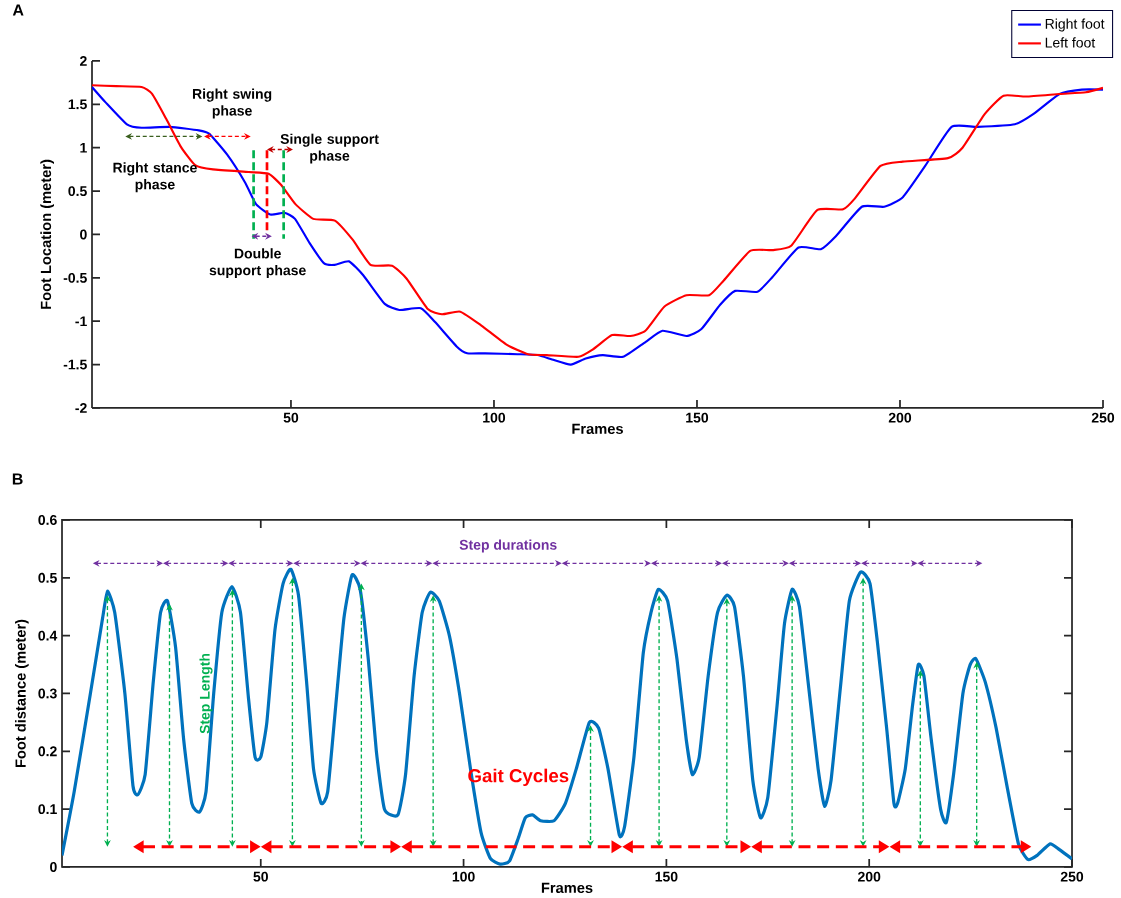  I want to click on annotation: Single support phase, so click(329, 148).